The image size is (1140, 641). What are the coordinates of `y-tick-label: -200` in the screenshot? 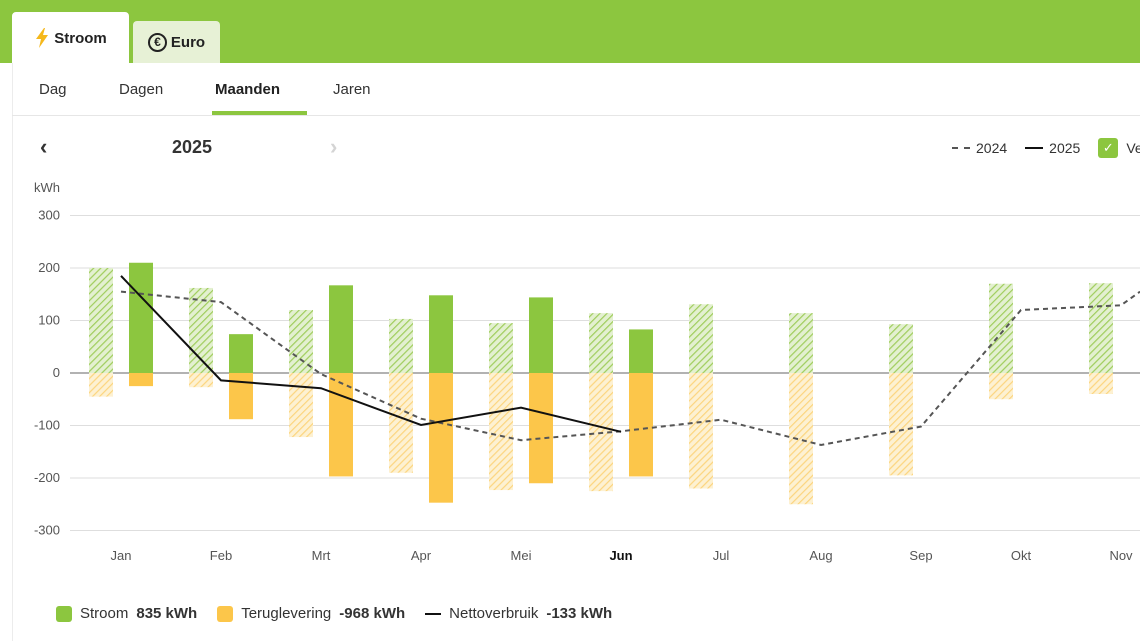 It's located at (47, 477).